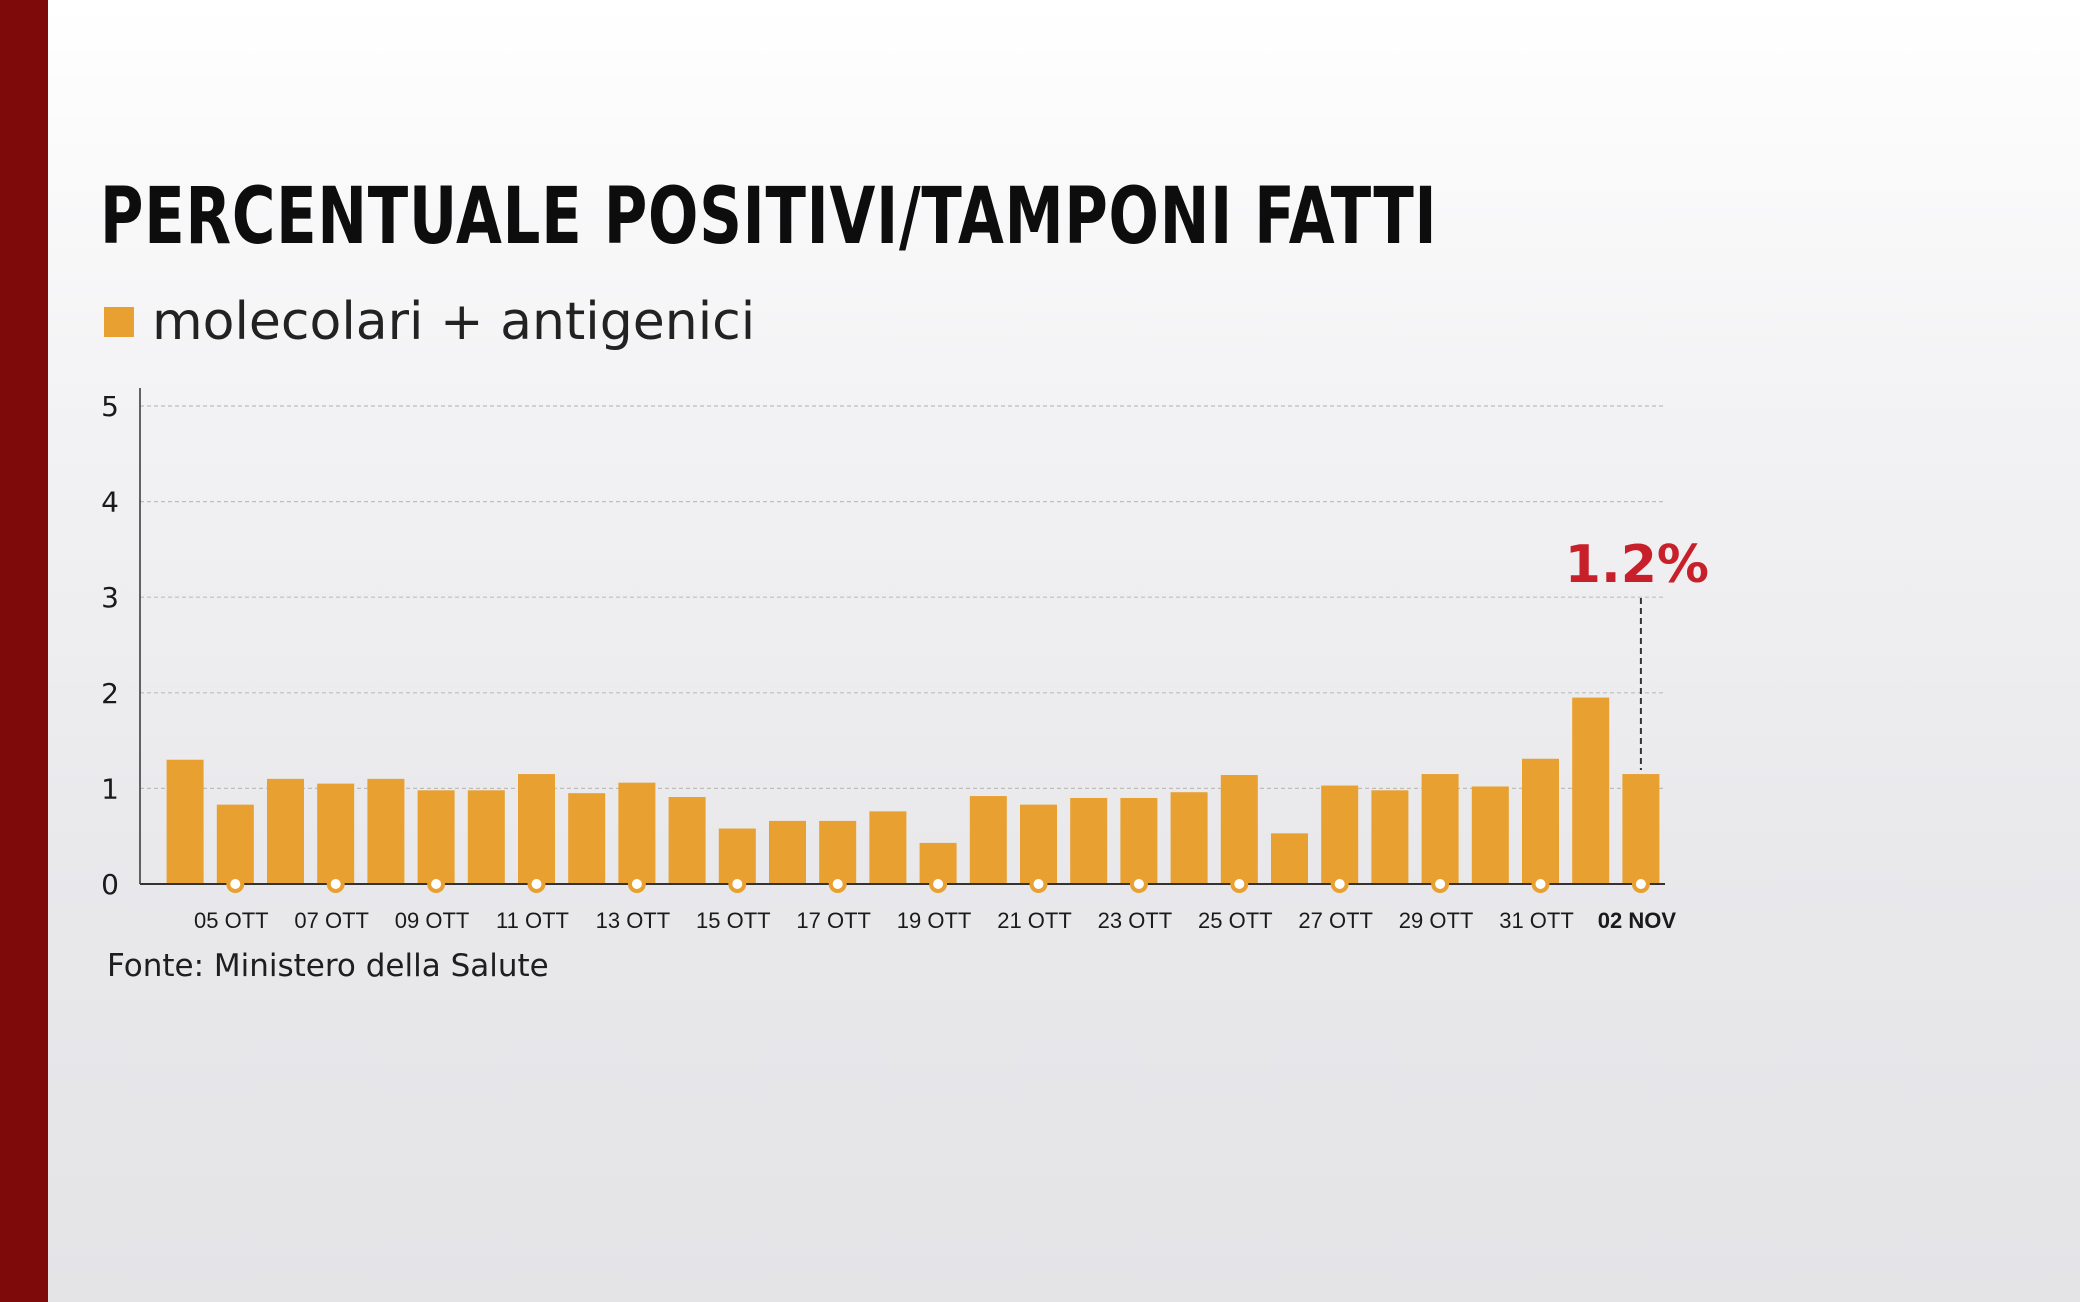  I want to click on y-tick-label: 0, so click(110, 884).